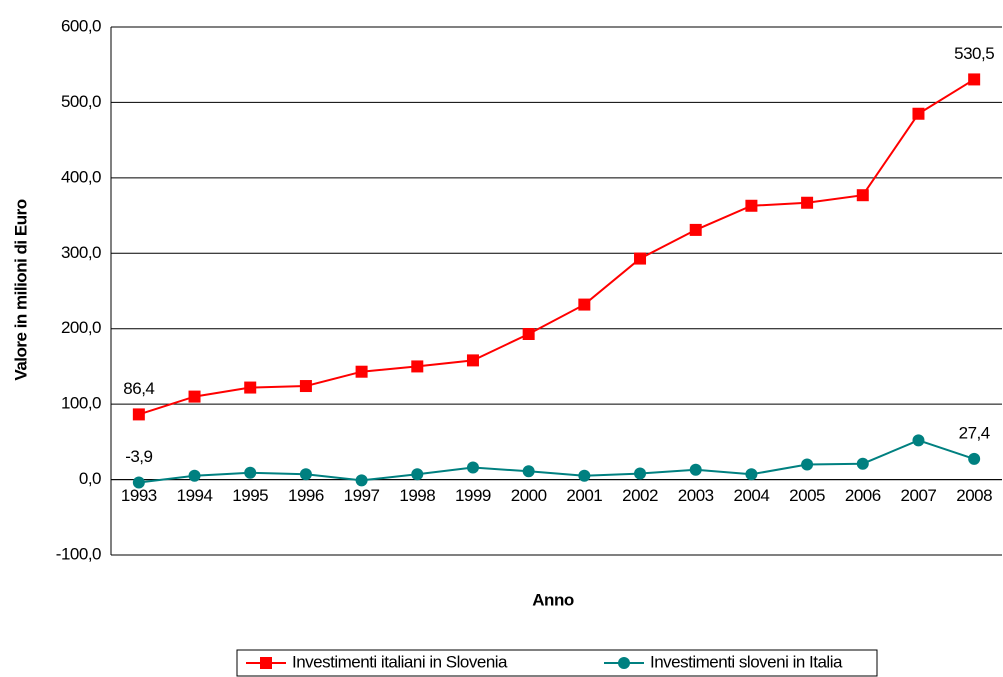 The width and height of the screenshot is (1003, 677). What do you see at coordinates (250, 495) in the screenshot?
I see `x-tick-label: 1995` at bounding box center [250, 495].